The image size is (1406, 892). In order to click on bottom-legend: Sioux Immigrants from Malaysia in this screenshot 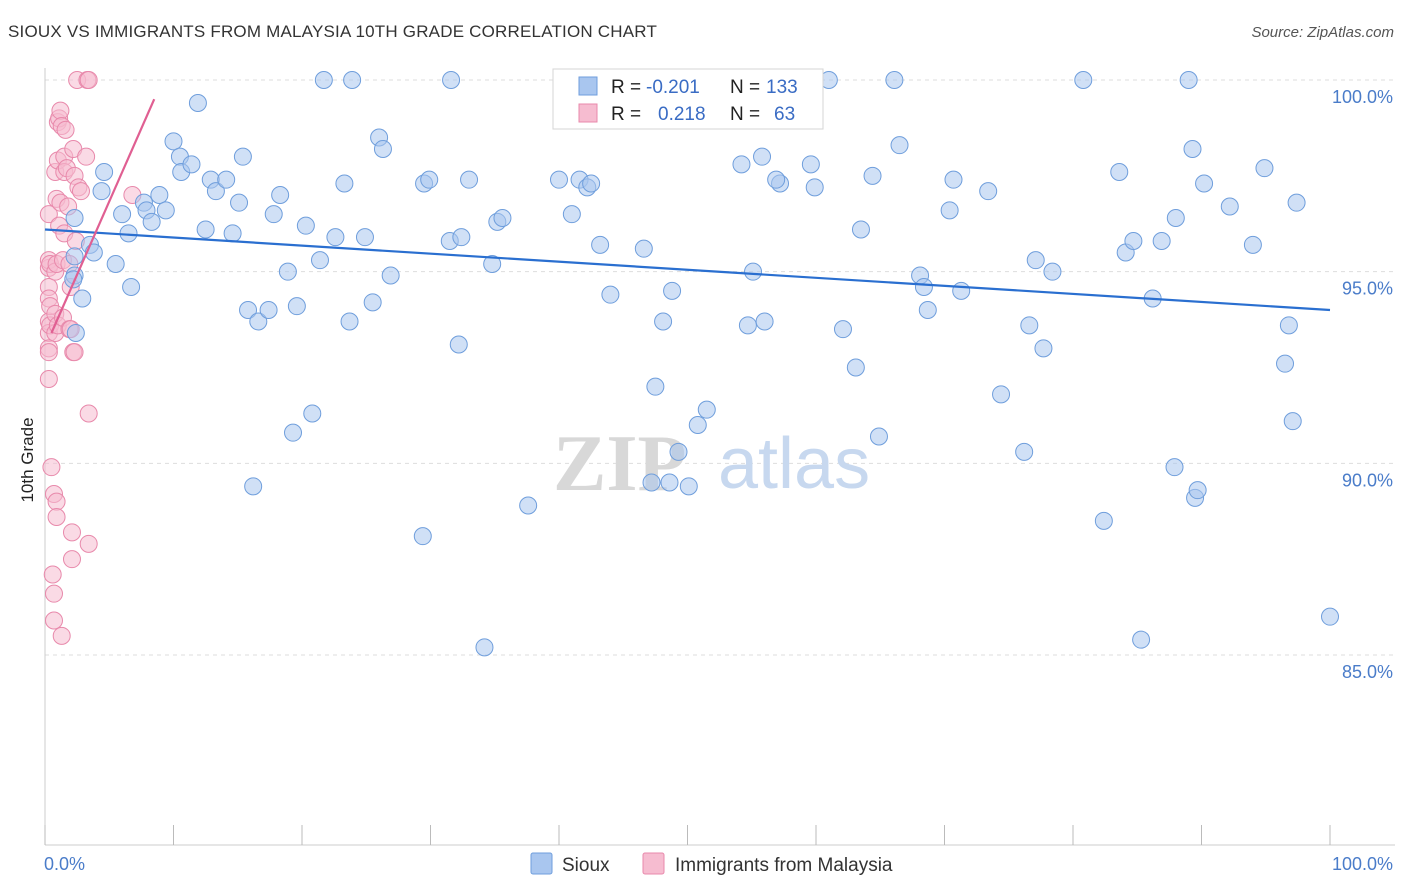, I will do `click(711, 864)`.